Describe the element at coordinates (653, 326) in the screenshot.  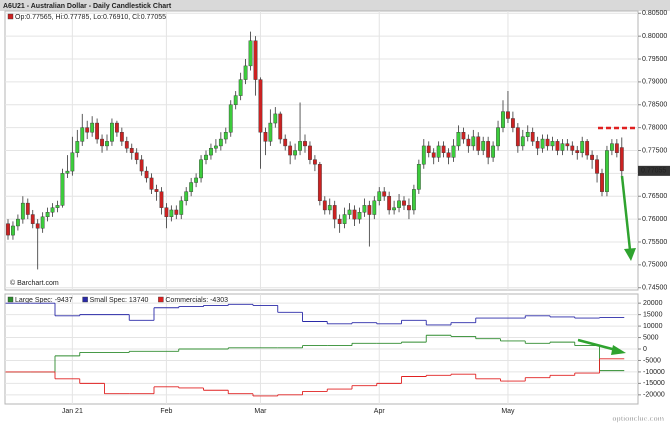
I see `y-tick-label: 10000` at that location.